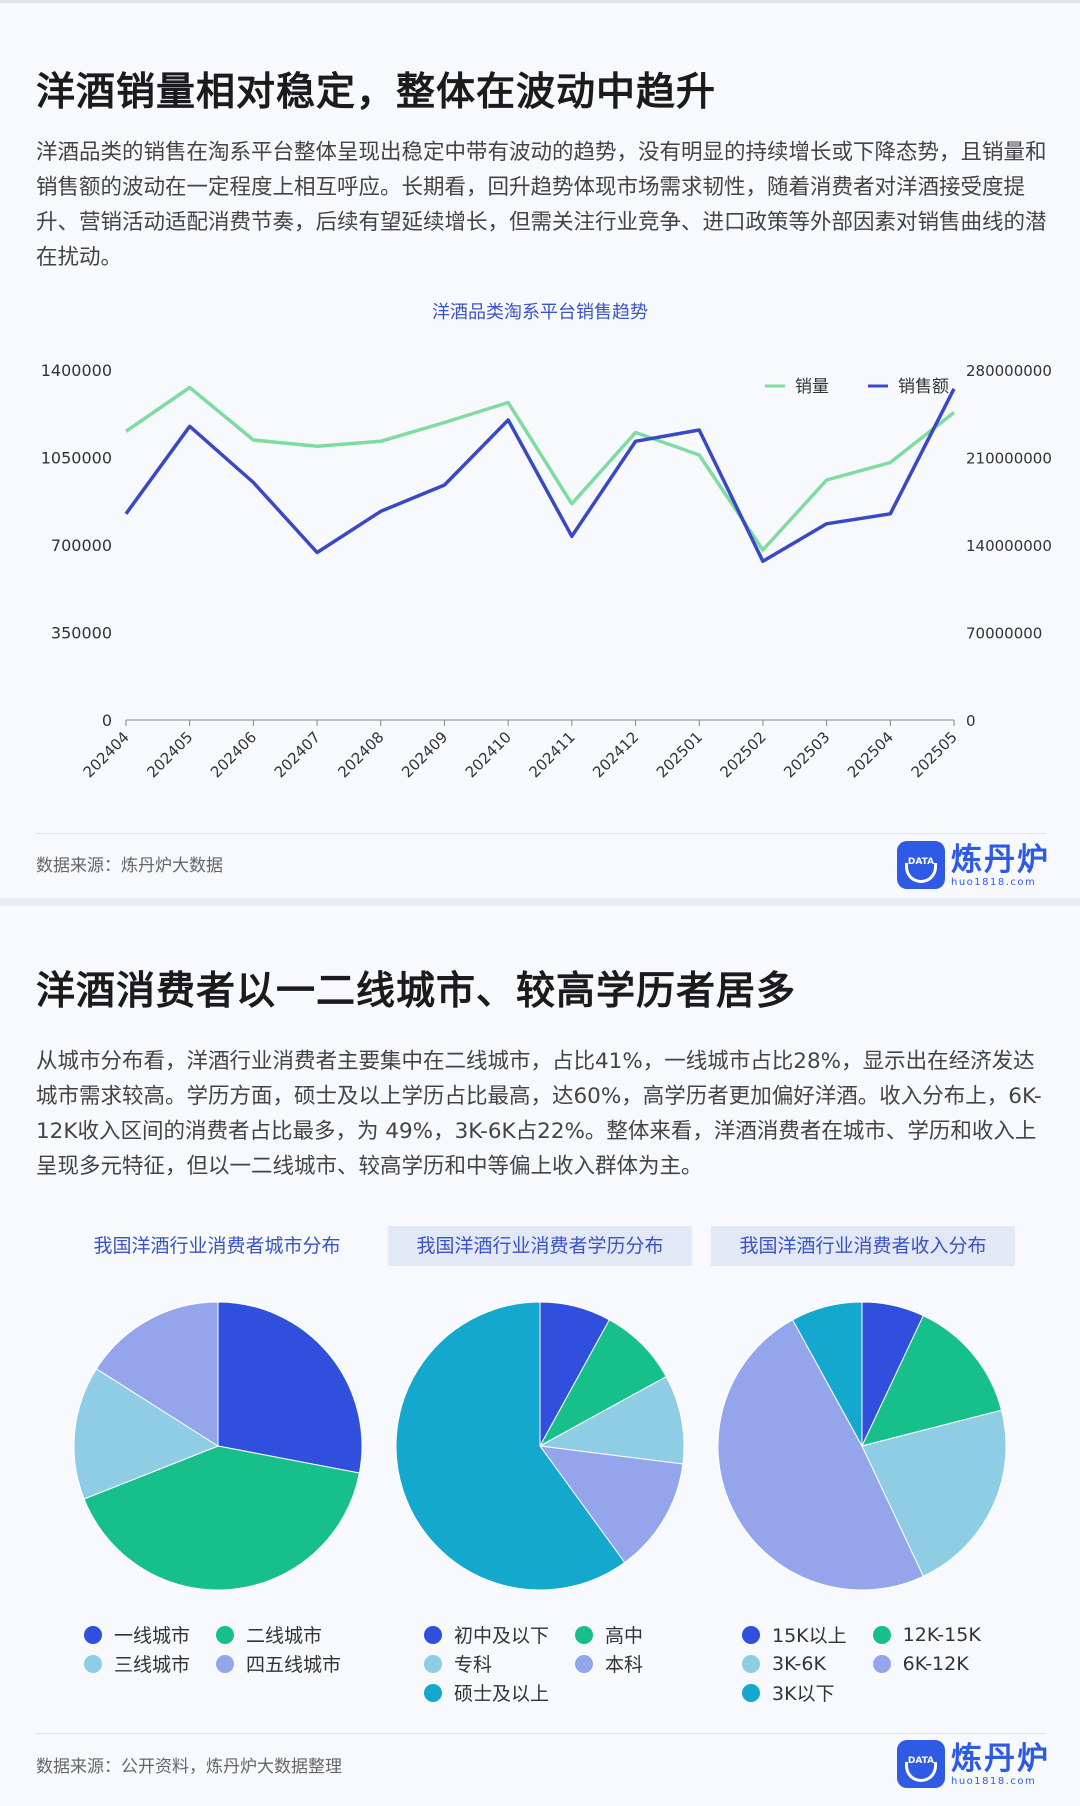 Image resolution: width=1080 pixels, height=1806 pixels. What do you see at coordinates (806, 754) in the screenshot?
I see `x-tick-label: 202503` at bounding box center [806, 754].